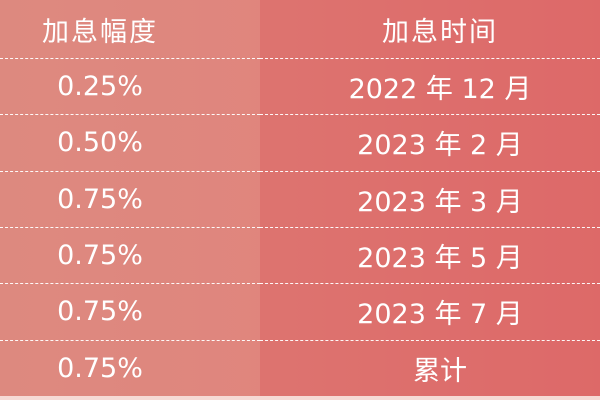  I want to click on table-header-row: 加息幅度 加息时间, so click(300, 29).